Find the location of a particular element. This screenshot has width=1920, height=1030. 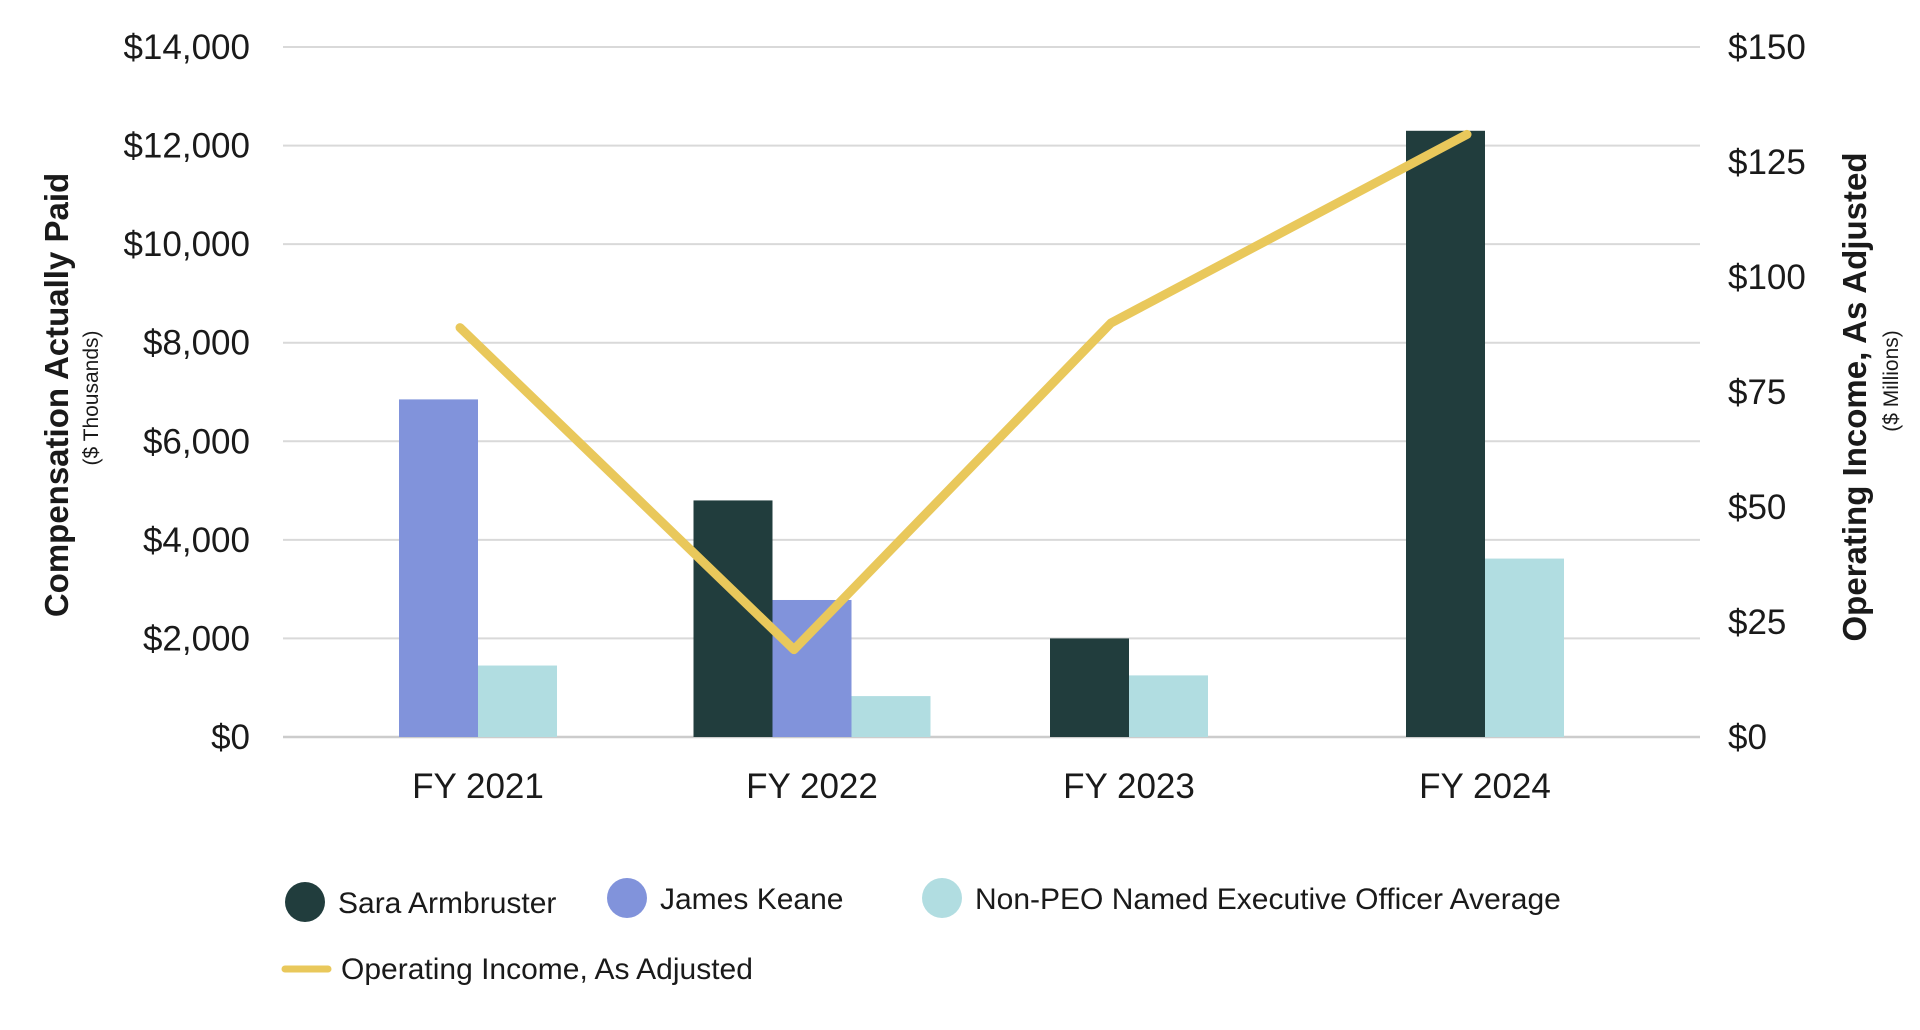

legend-item-operating-income-as-adjusted: Operating Income, As Adjusted is located at coordinates (517, 969).